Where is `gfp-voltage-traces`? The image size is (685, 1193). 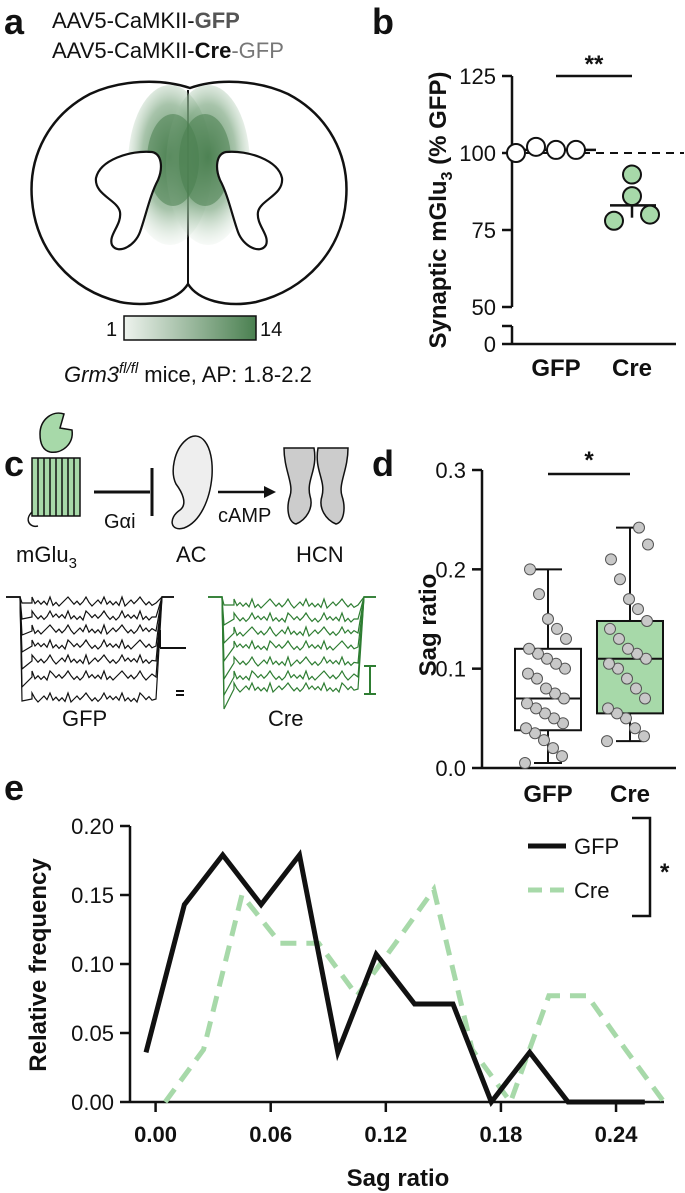 gfp-voltage-traces is located at coordinates (90, 649).